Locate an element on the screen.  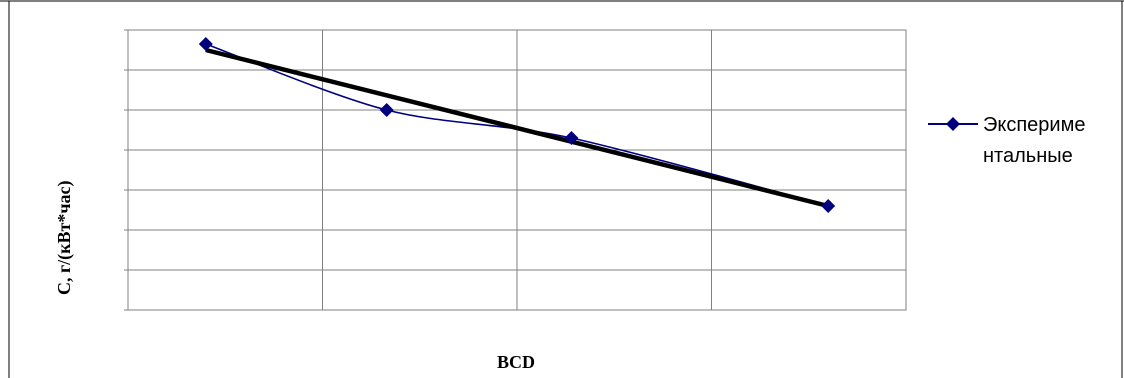
legend-marker-diamond is located at coordinates (953, 124).